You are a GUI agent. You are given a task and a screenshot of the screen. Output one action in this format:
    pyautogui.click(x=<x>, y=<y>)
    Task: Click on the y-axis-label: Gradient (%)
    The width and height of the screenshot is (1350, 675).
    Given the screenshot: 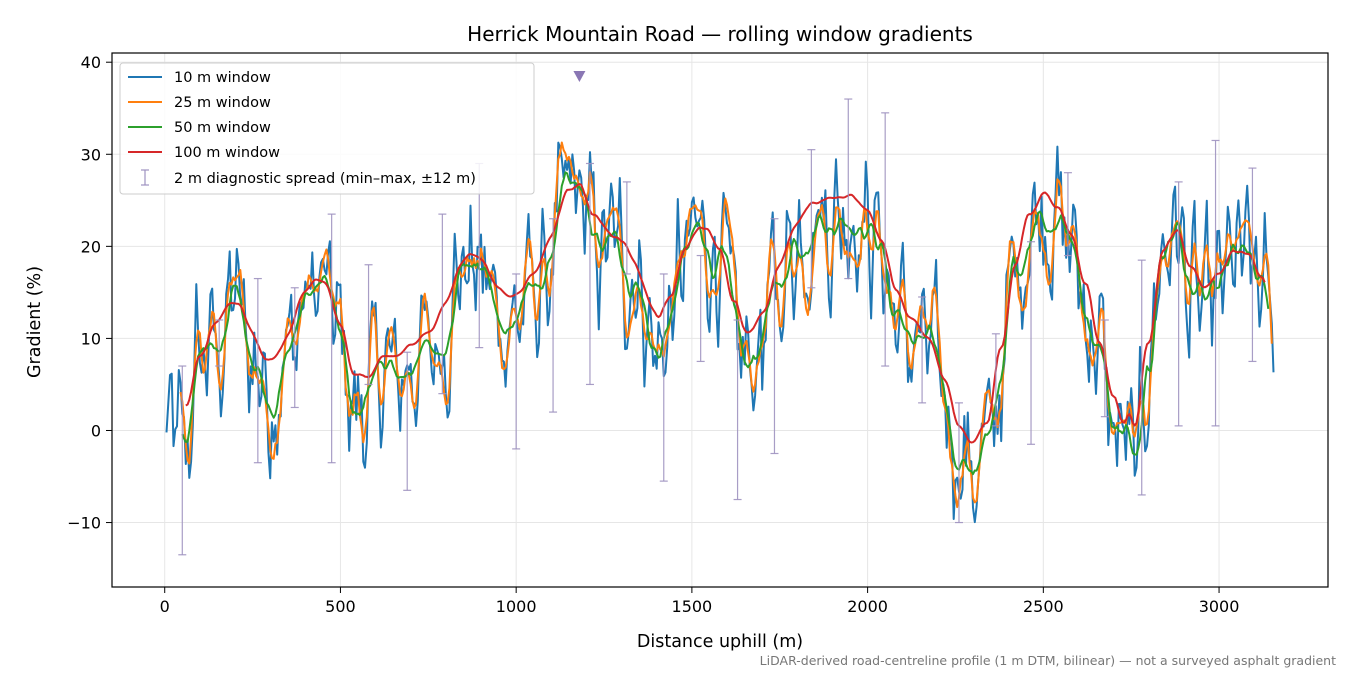 What is the action you would take?
    pyautogui.click(x=35, y=322)
    